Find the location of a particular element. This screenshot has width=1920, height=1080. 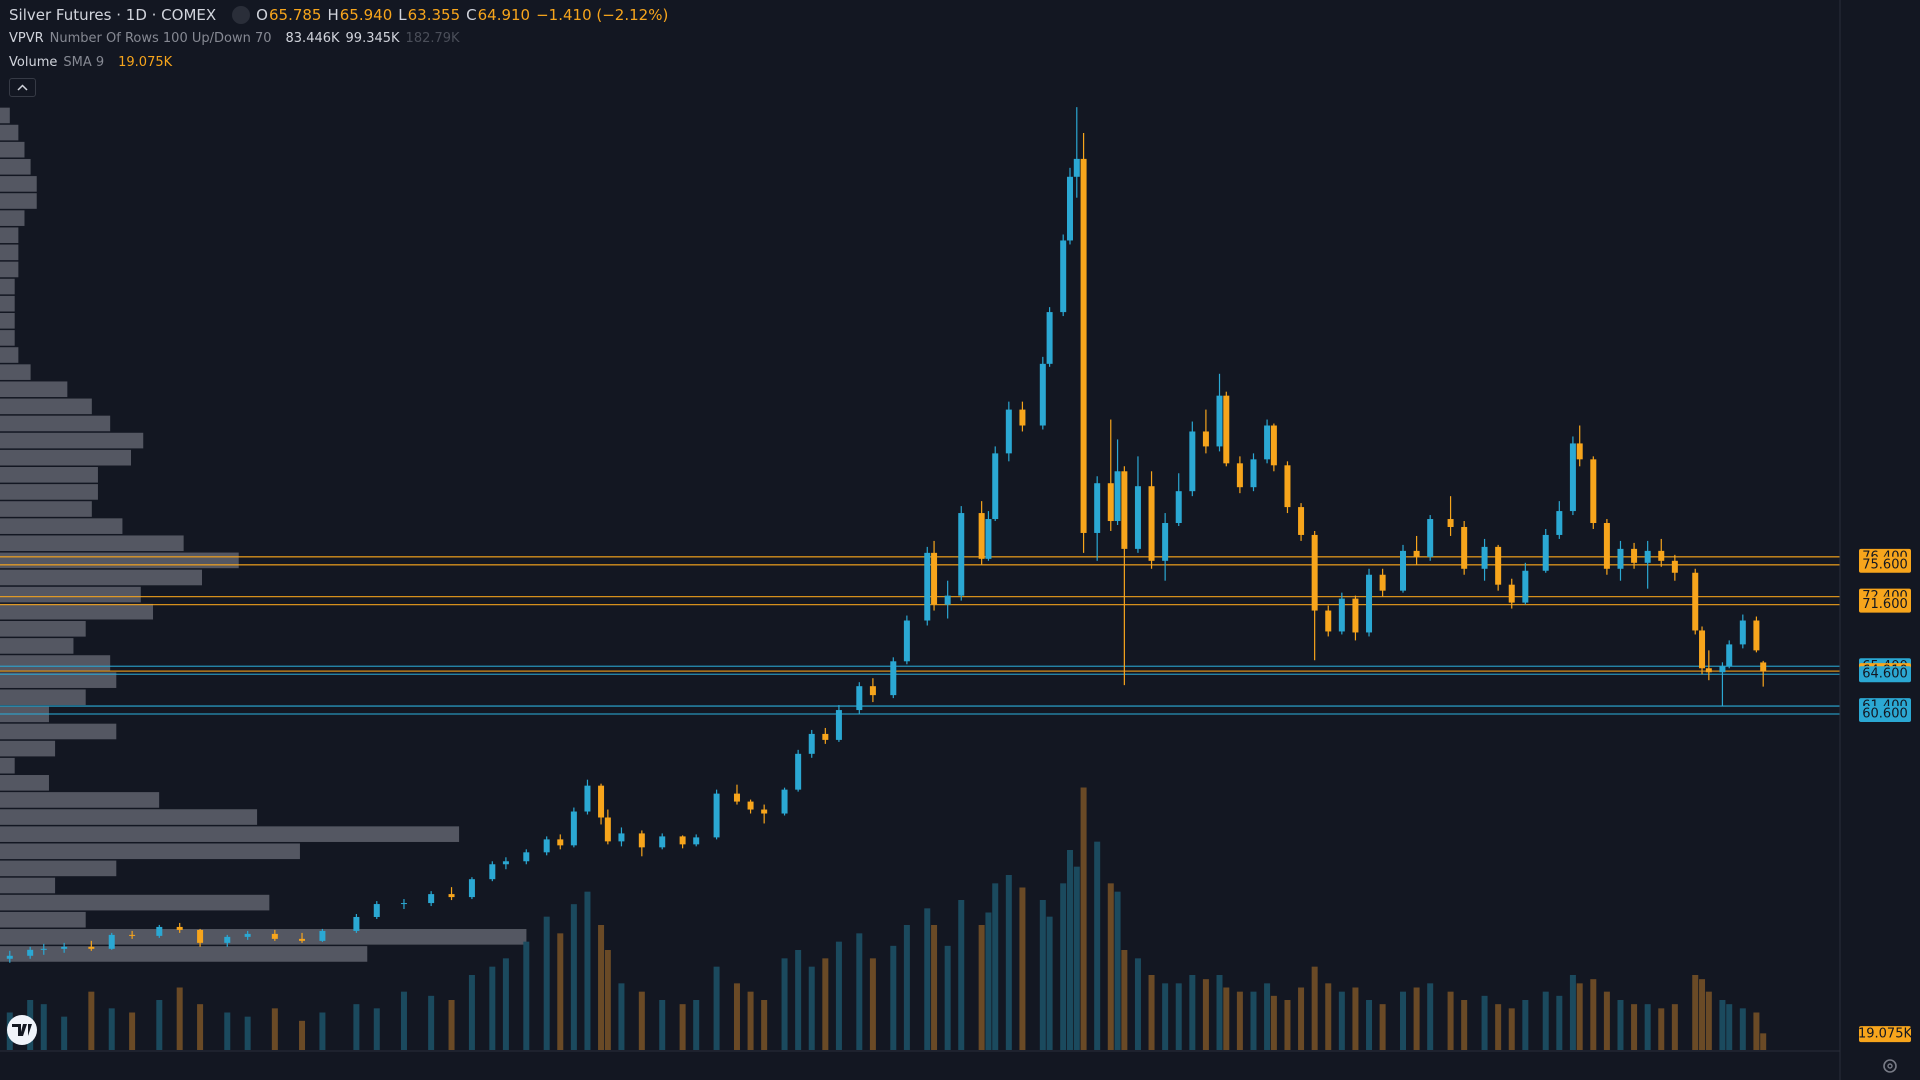

volume-legend: Volume SMA 9 19.075K is located at coordinates (90, 62).